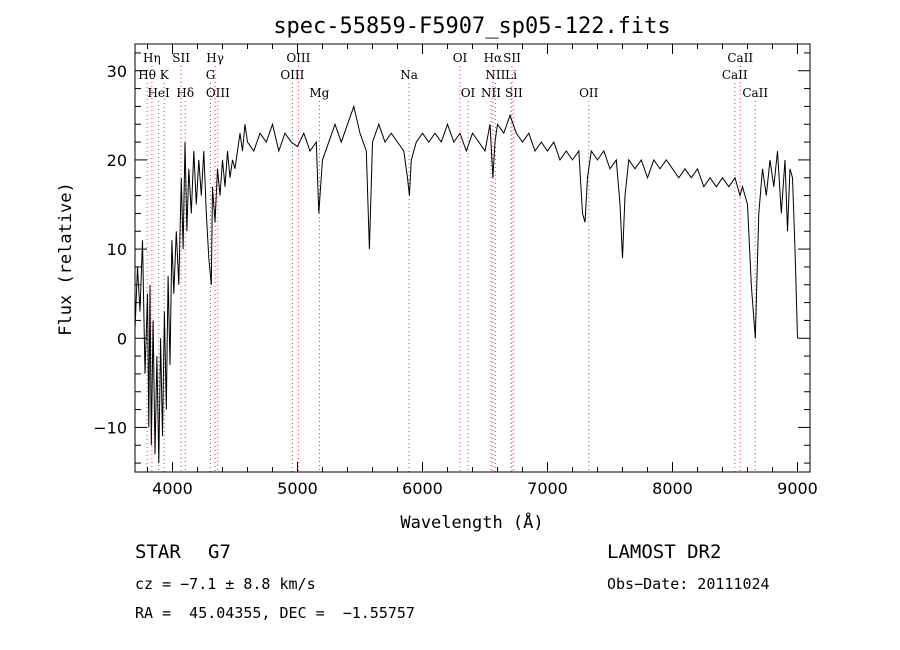  Describe the element at coordinates (158, 93) in the screenshot. I see `line-label-2: HeI` at that location.